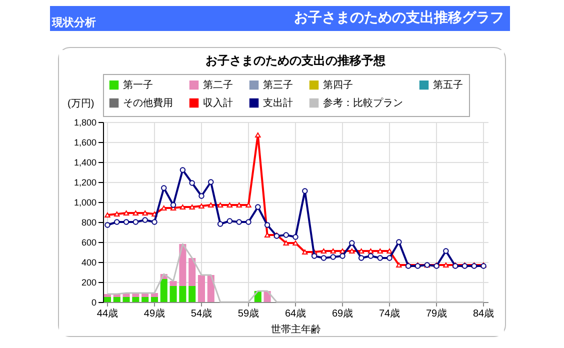 The image size is (564, 348). What do you see at coordinates (93, 303) in the screenshot?
I see `y-tick-label: 0` at bounding box center [93, 303].